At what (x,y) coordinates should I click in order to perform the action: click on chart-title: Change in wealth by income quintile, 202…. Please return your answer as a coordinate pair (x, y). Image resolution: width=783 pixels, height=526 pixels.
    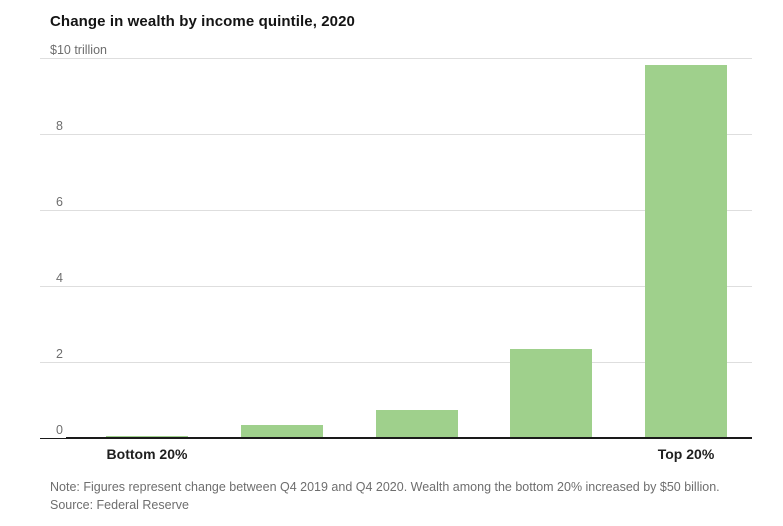
    Looking at the image, I should click on (203, 21).